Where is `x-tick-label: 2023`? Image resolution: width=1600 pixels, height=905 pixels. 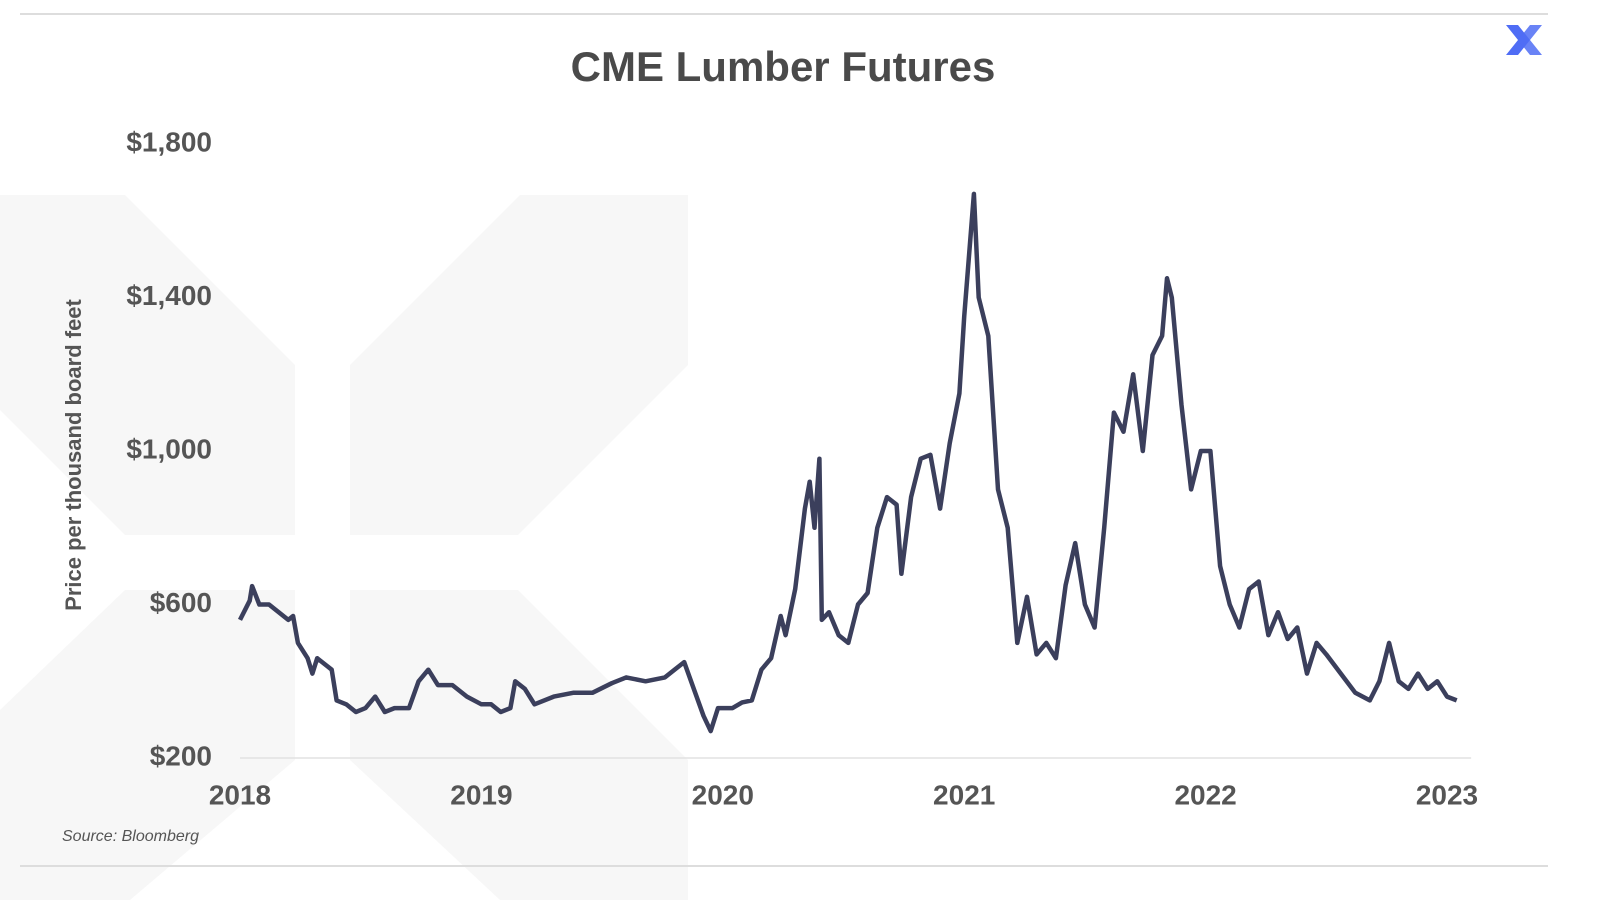
x-tick-label: 2023 is located at coordinates (1447, 794).